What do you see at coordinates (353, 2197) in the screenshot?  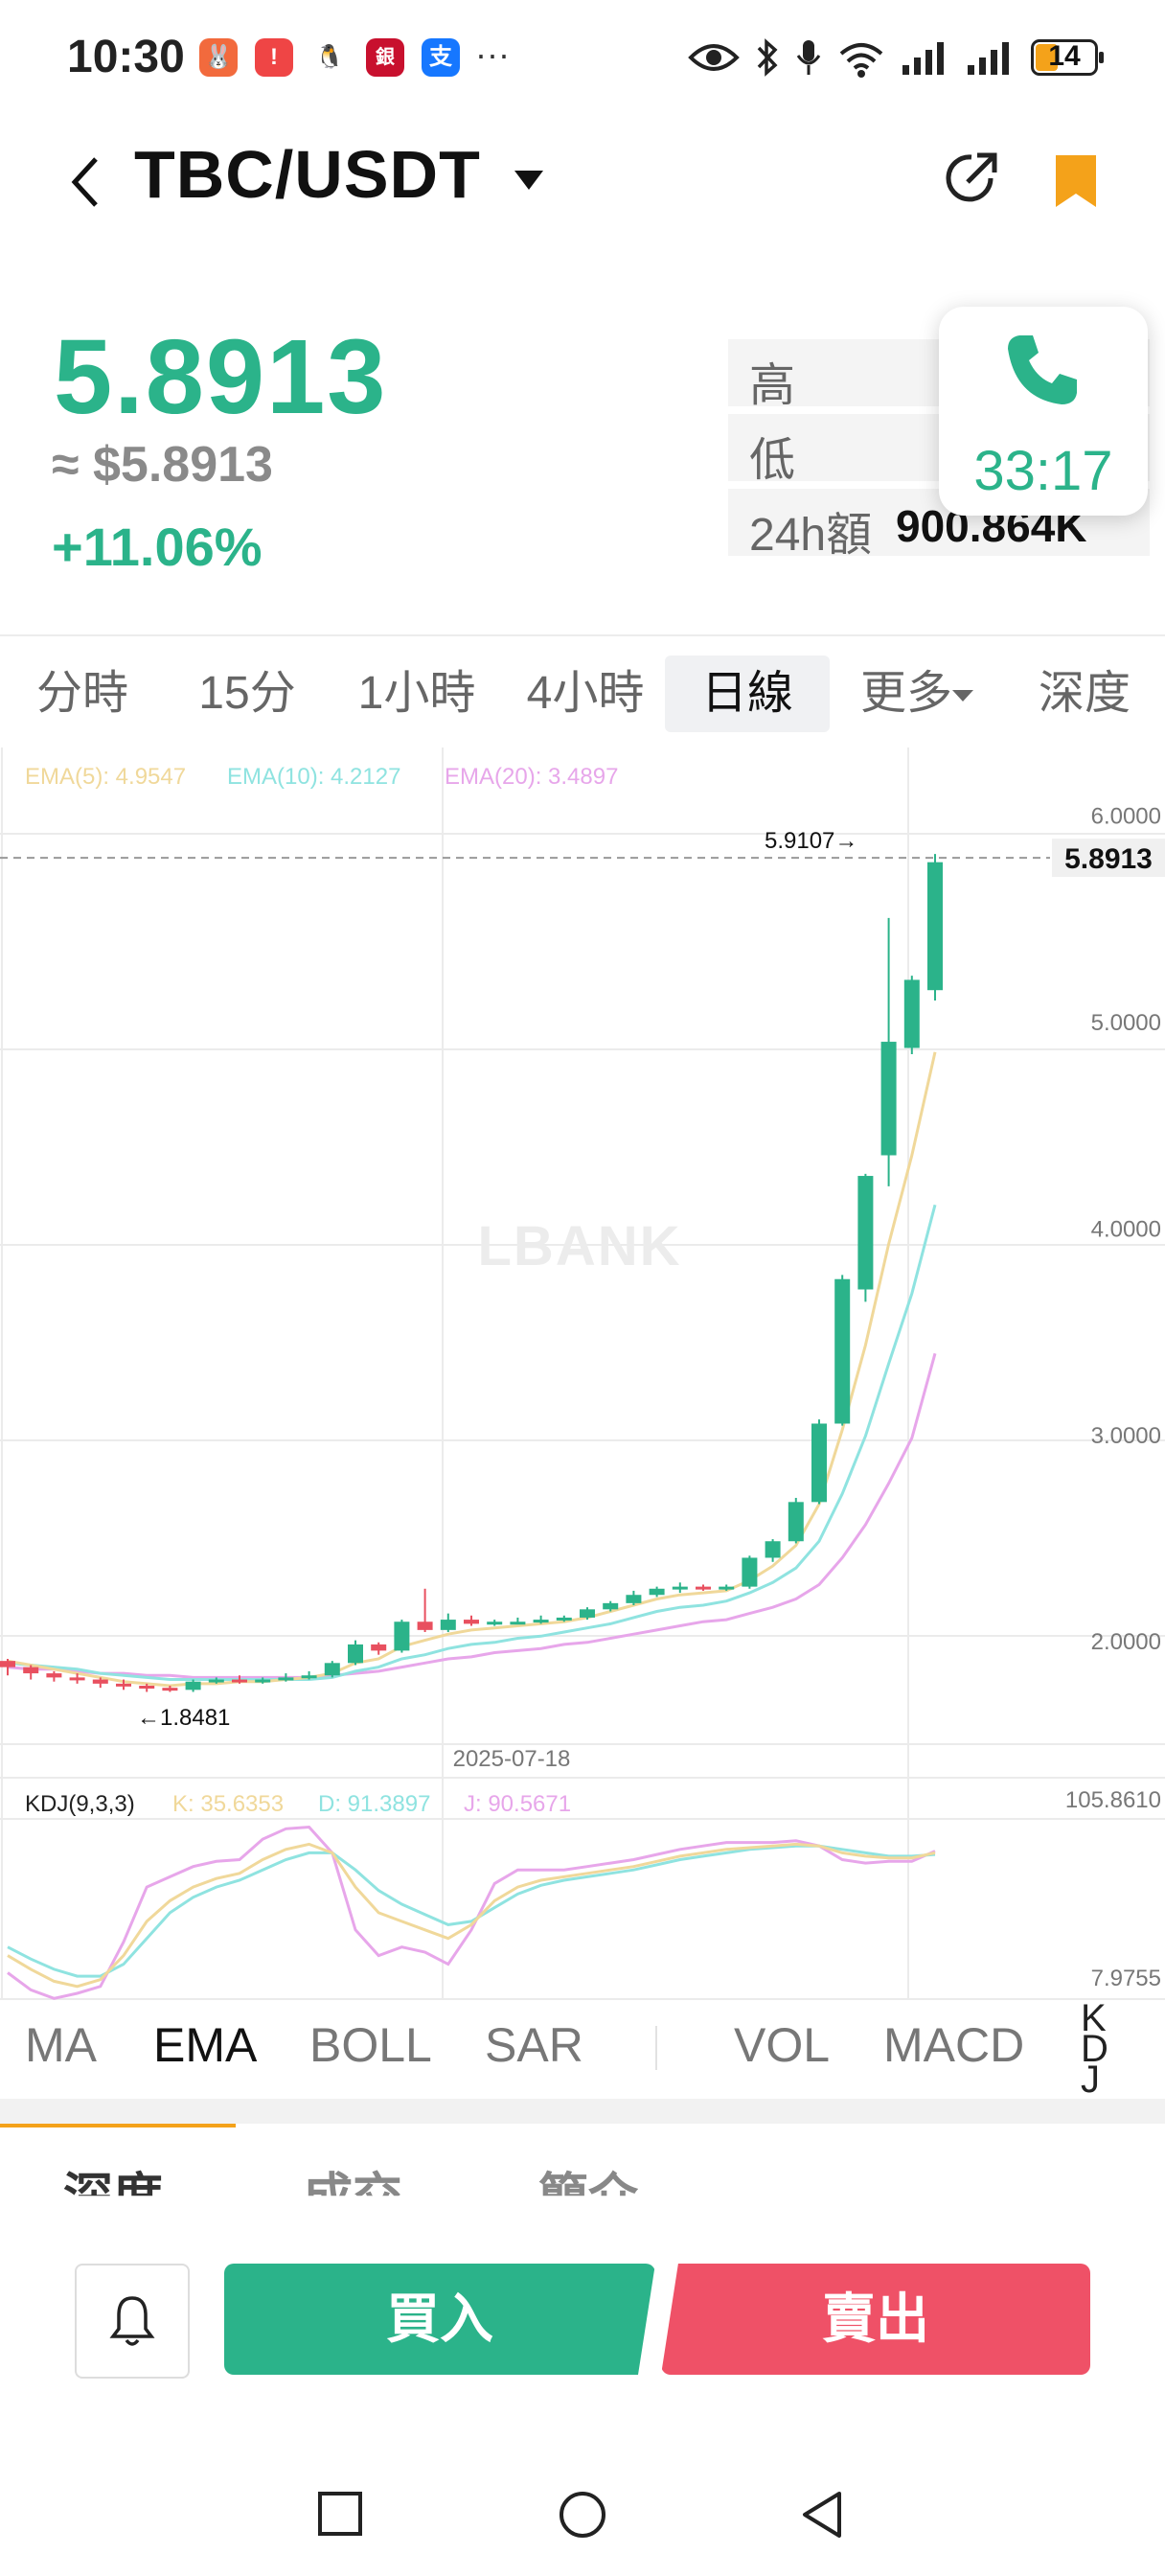 I see `tab-trades: 成交` at bounding box center [353, 2197].